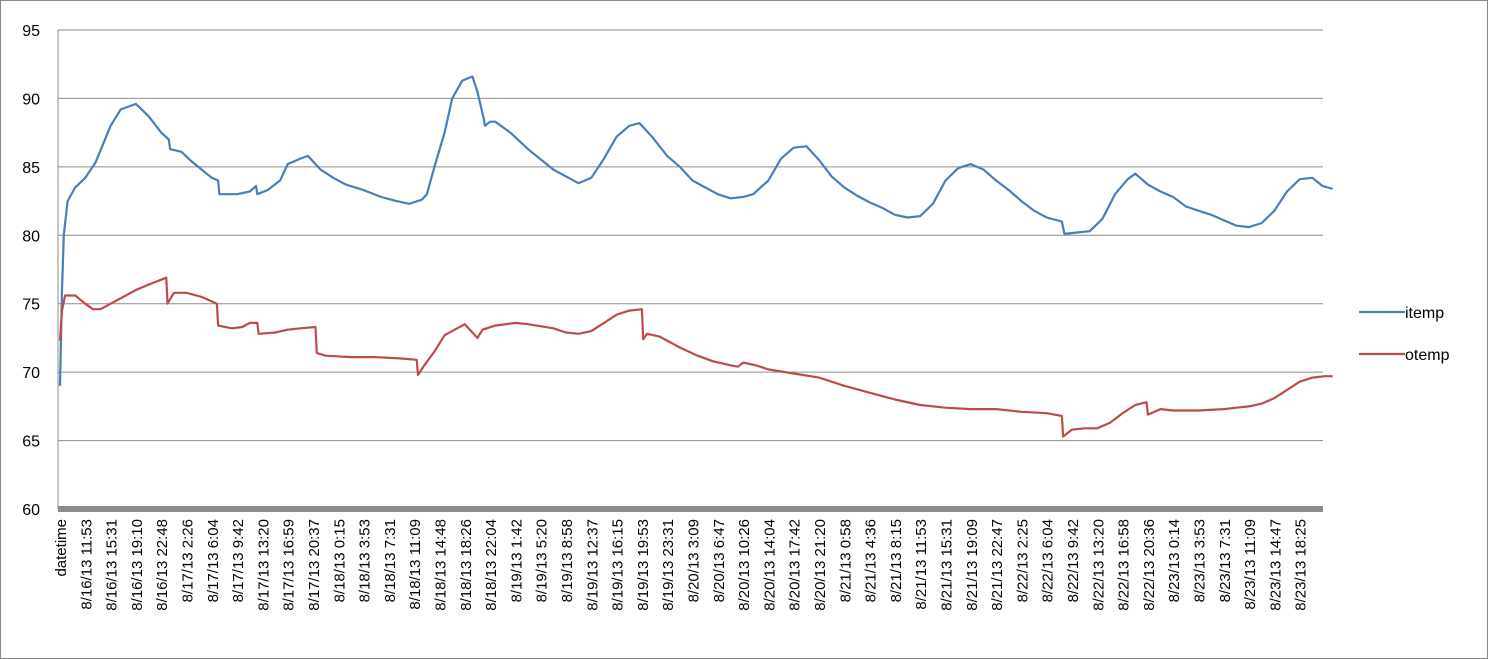 This screenshot has height=659, width=1488. Describe the element at coordinates (719, 560) in the screenshot. I see `x-tick-label: 8/20/13 6:47` at that location.